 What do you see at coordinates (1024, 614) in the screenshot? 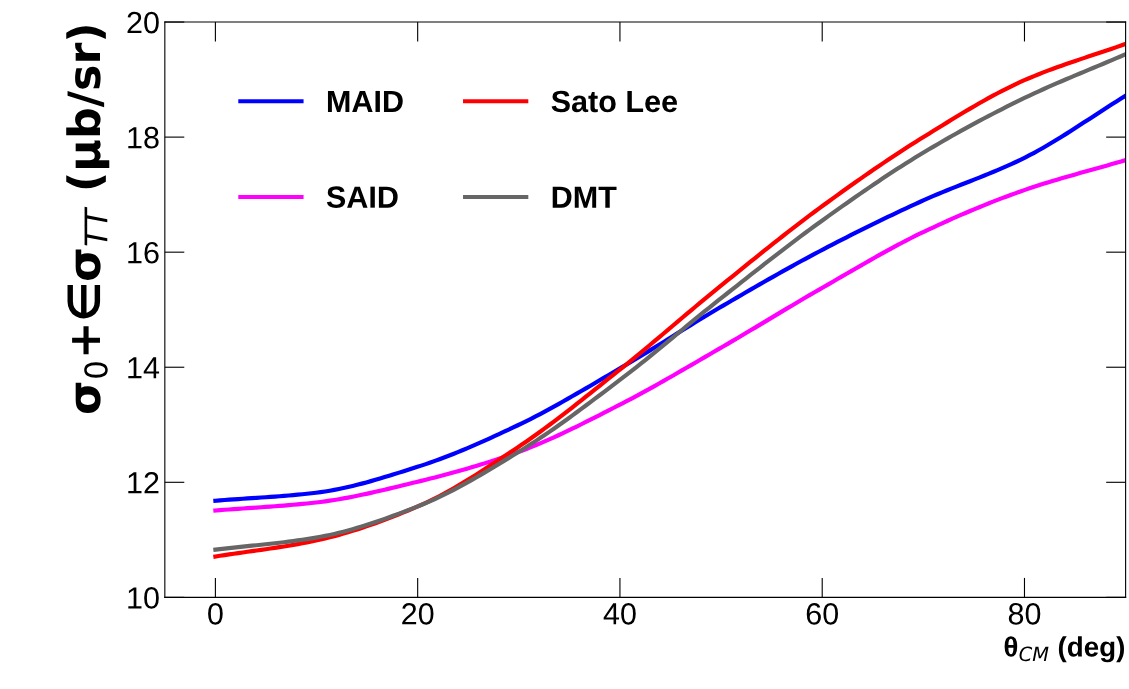
I see `x-tick-label: 80` at bounding box center [1024, 614].